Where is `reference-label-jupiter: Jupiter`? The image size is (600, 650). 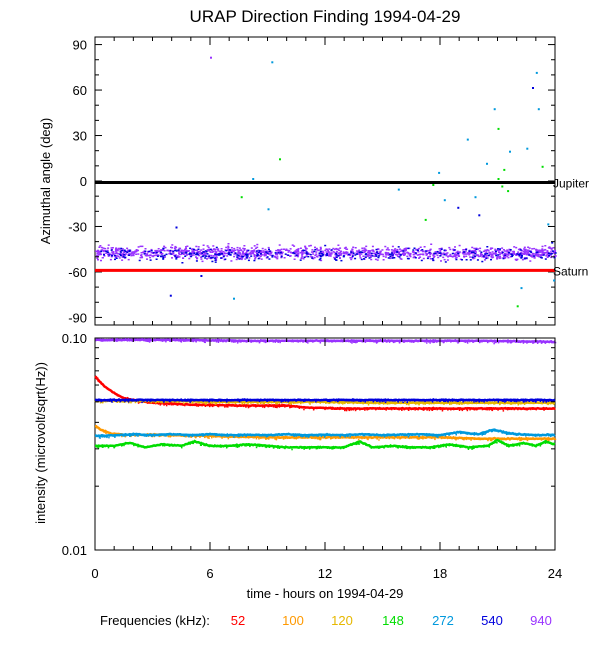 reference-label-jupiter: Jupiter is located at coordinates (571, 184).